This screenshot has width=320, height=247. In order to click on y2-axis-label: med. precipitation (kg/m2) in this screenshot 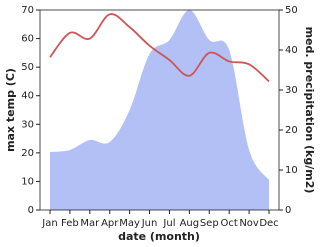, I will do `click(309, 110)`.